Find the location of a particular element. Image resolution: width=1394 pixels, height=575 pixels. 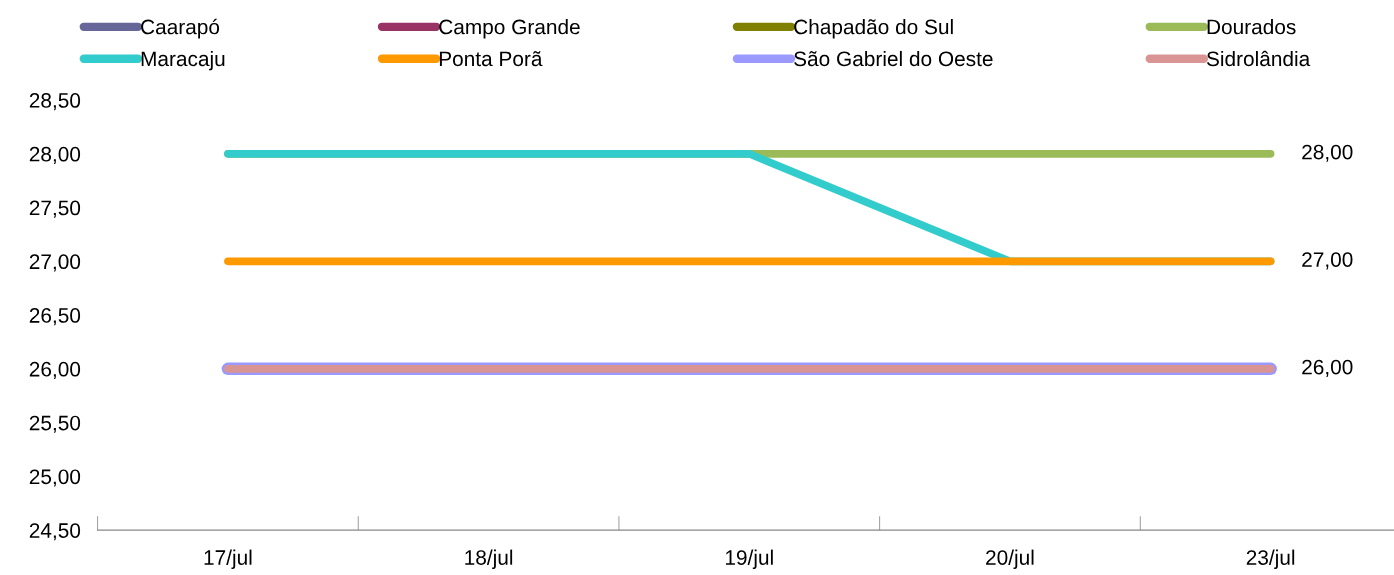

legend-label: Caarapó is located at coordinates (180, 28).